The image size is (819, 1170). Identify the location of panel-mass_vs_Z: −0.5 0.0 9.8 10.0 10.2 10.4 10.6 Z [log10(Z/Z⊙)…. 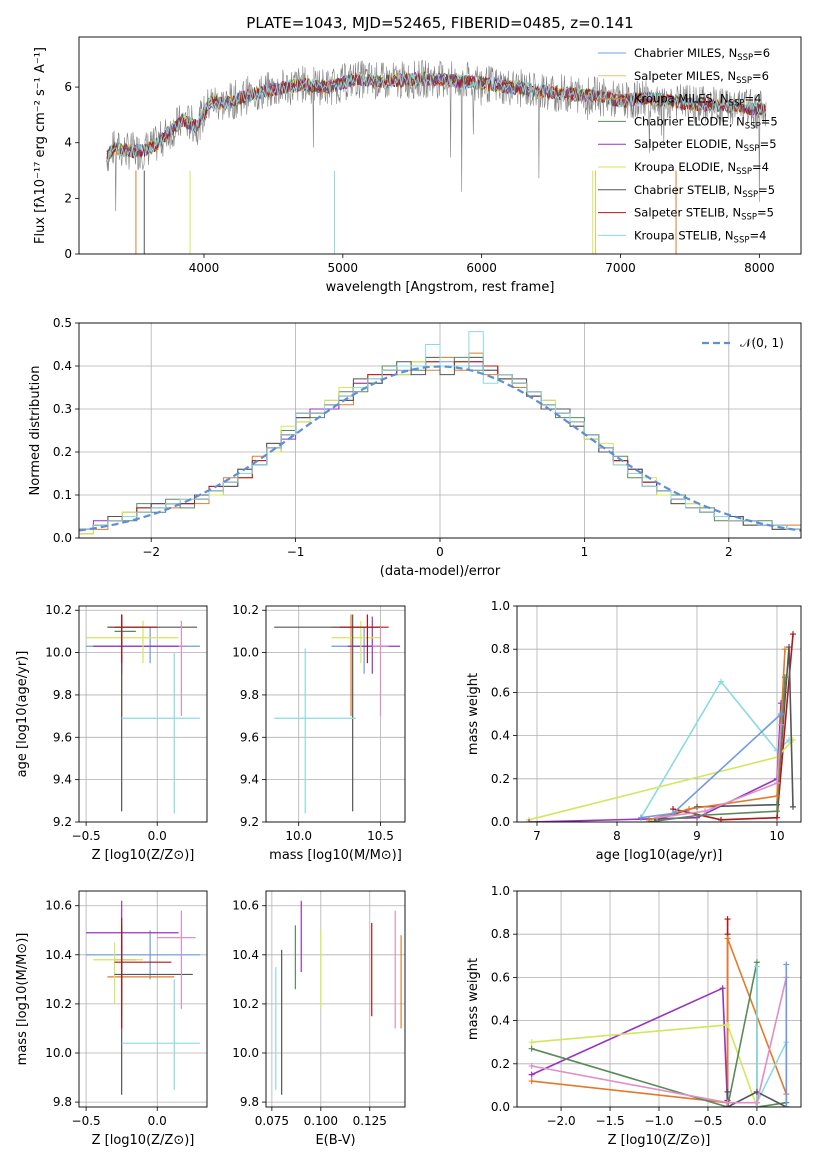
(111, 1019).